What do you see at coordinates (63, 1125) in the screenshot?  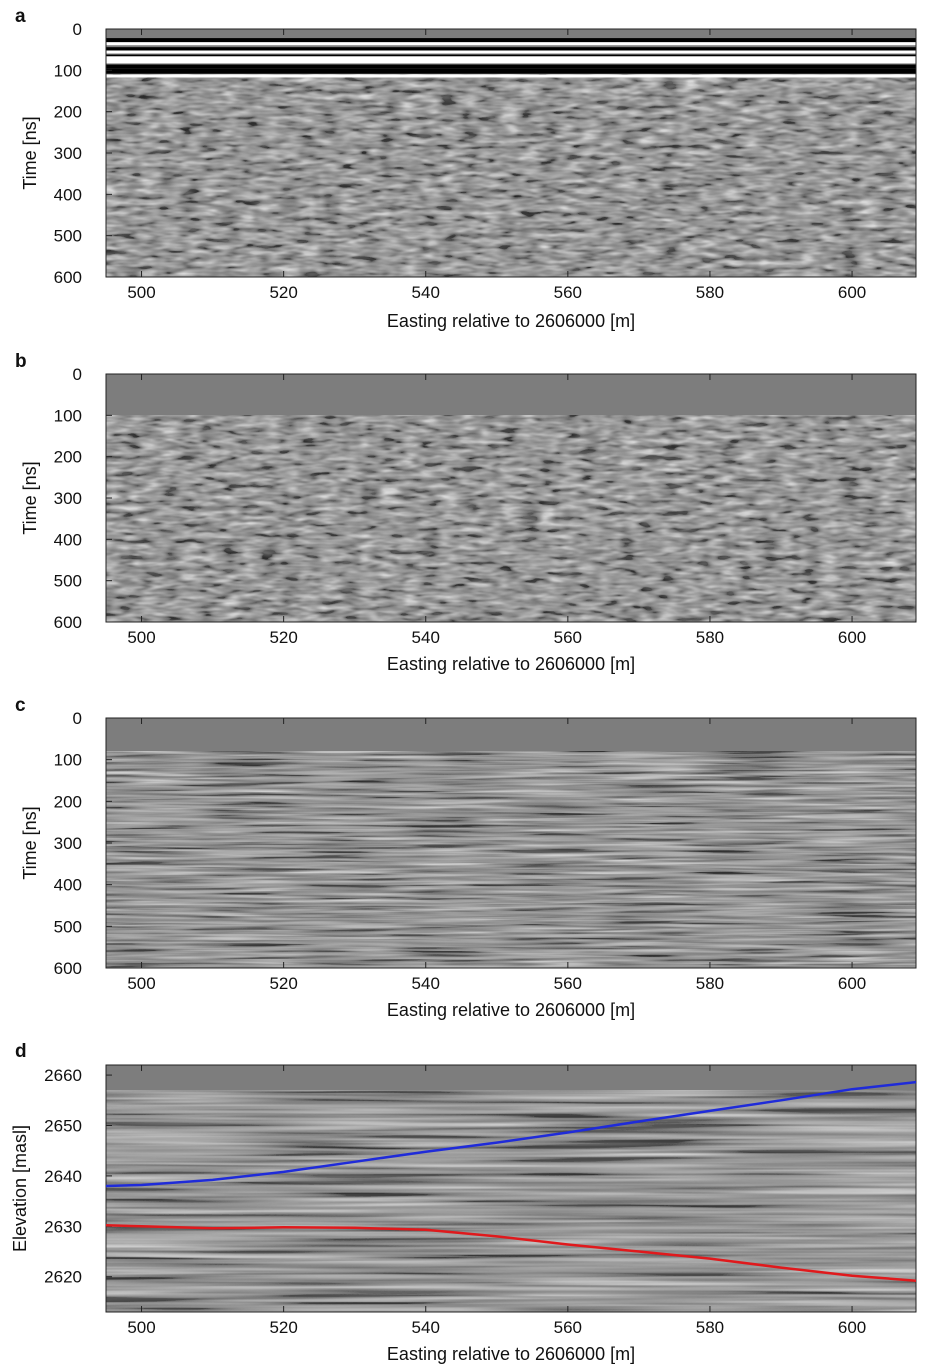 I see `y-tick-label: 2650` at bounding box center [63, 1125].